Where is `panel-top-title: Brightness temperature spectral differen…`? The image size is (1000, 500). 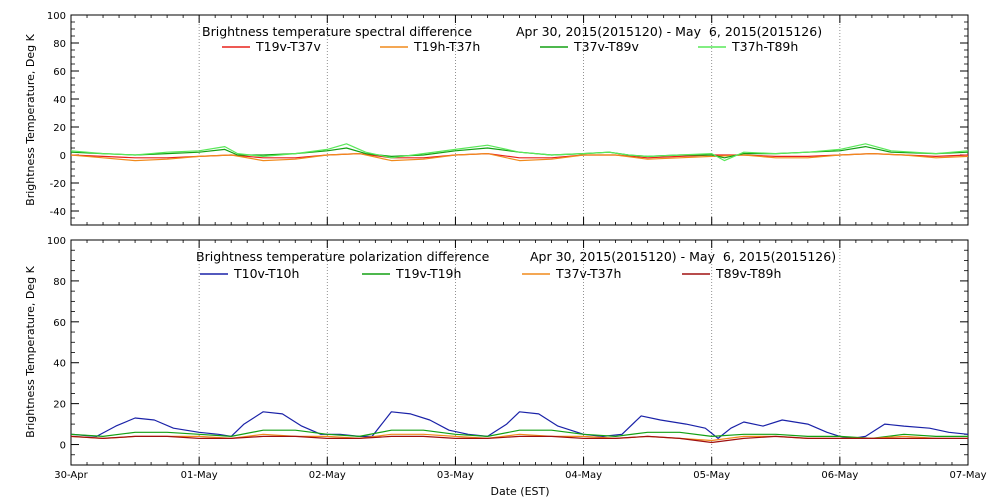 panel-top-title: Brightness temperature spectral differen… is located at coordinates (337, 31).